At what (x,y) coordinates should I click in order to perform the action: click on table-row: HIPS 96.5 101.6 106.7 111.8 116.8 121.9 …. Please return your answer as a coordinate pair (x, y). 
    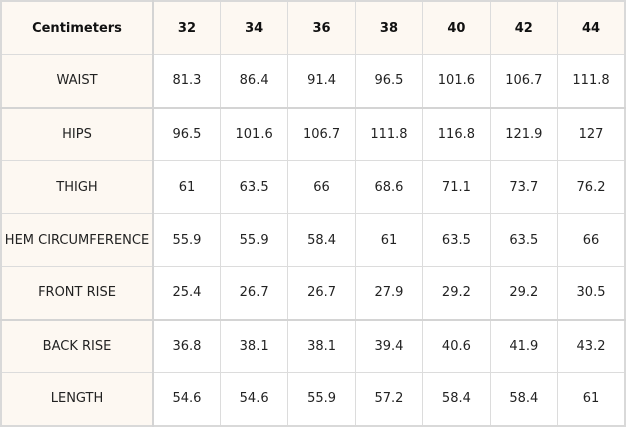
    Looking at the image, I should click on (313, 133).